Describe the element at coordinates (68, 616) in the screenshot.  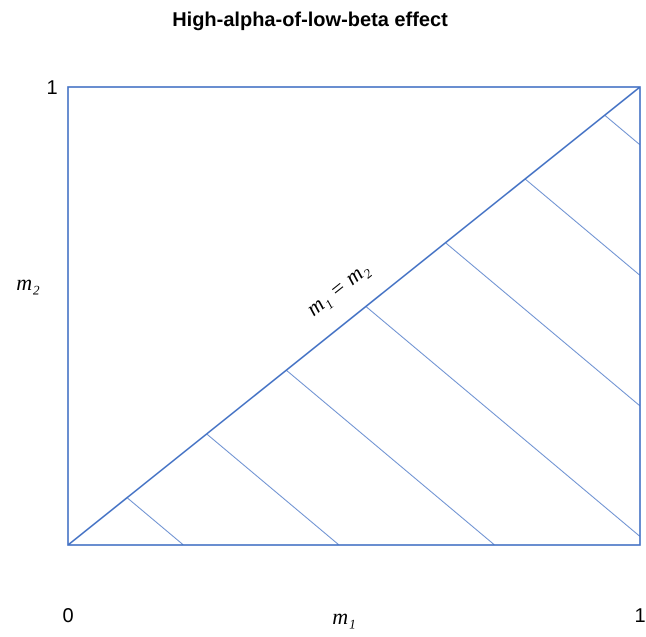
I see `x-tick-label: 0` at that location.